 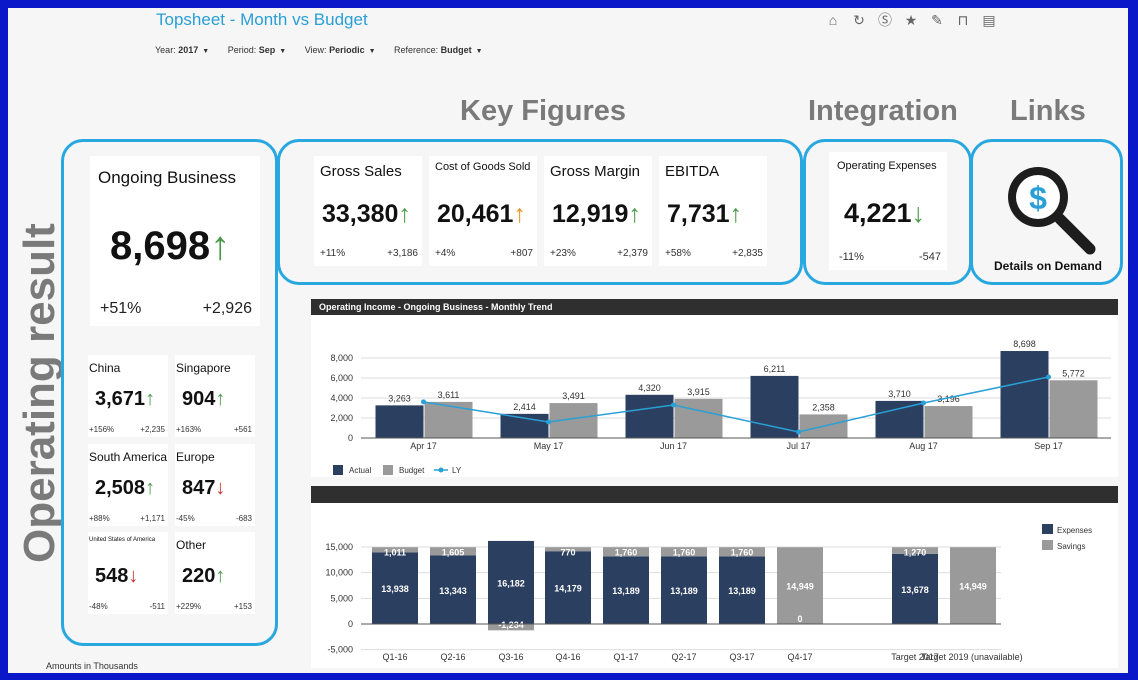 I want to click on data-label-actual: 4,320, so click(x=649, y=388).